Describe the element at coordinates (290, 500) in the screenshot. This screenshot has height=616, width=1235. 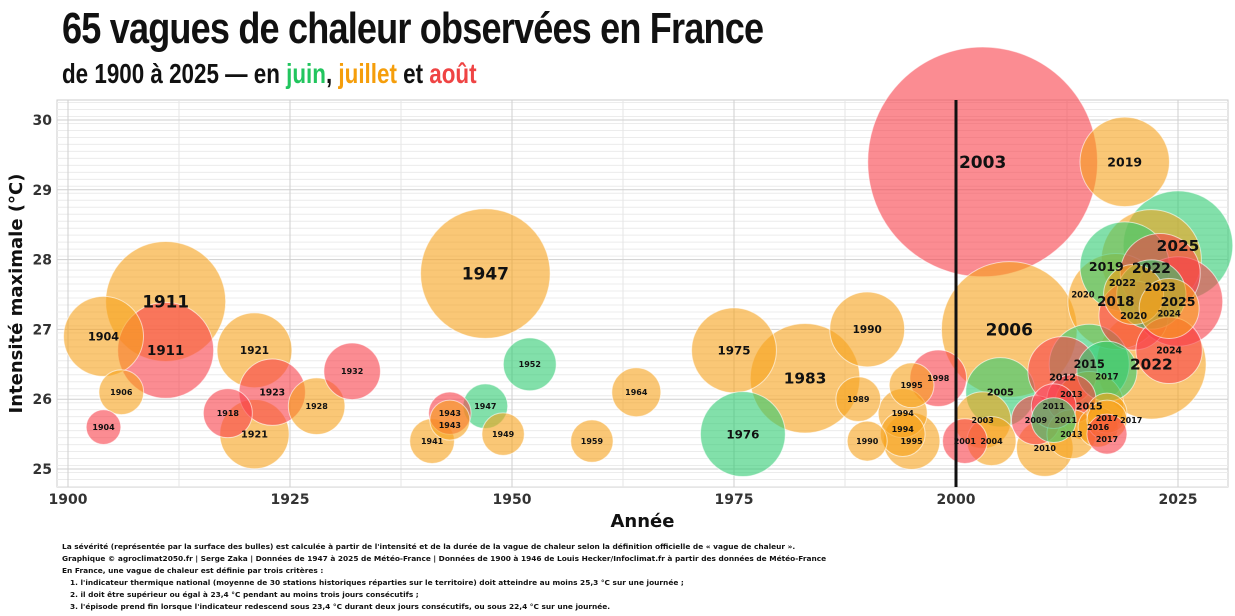
I see `x-tick-label: 1925` at that location.